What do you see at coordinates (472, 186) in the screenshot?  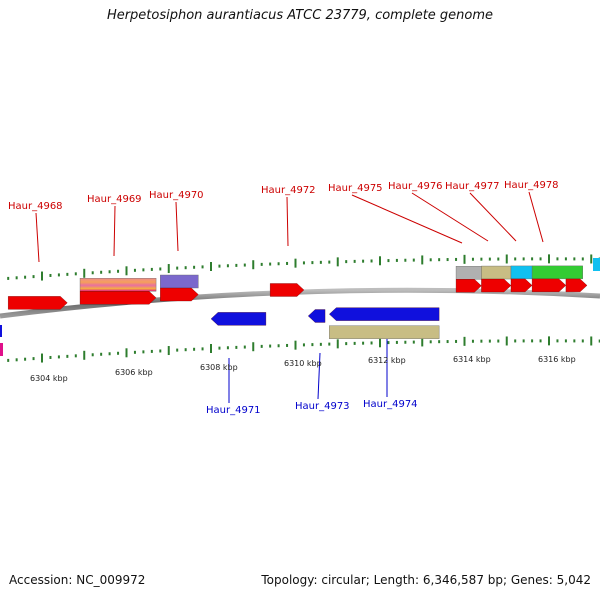 I see `gene-label: Haur_4977` at bounding box center [472, 186].